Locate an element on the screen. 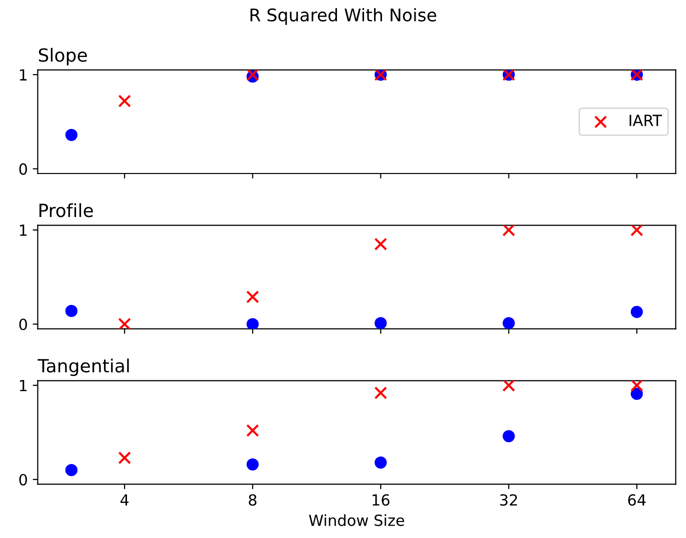 The height and width of the screenshot is (538, 686). x-axis-title: Window Size is located at coordinates (356, 520).